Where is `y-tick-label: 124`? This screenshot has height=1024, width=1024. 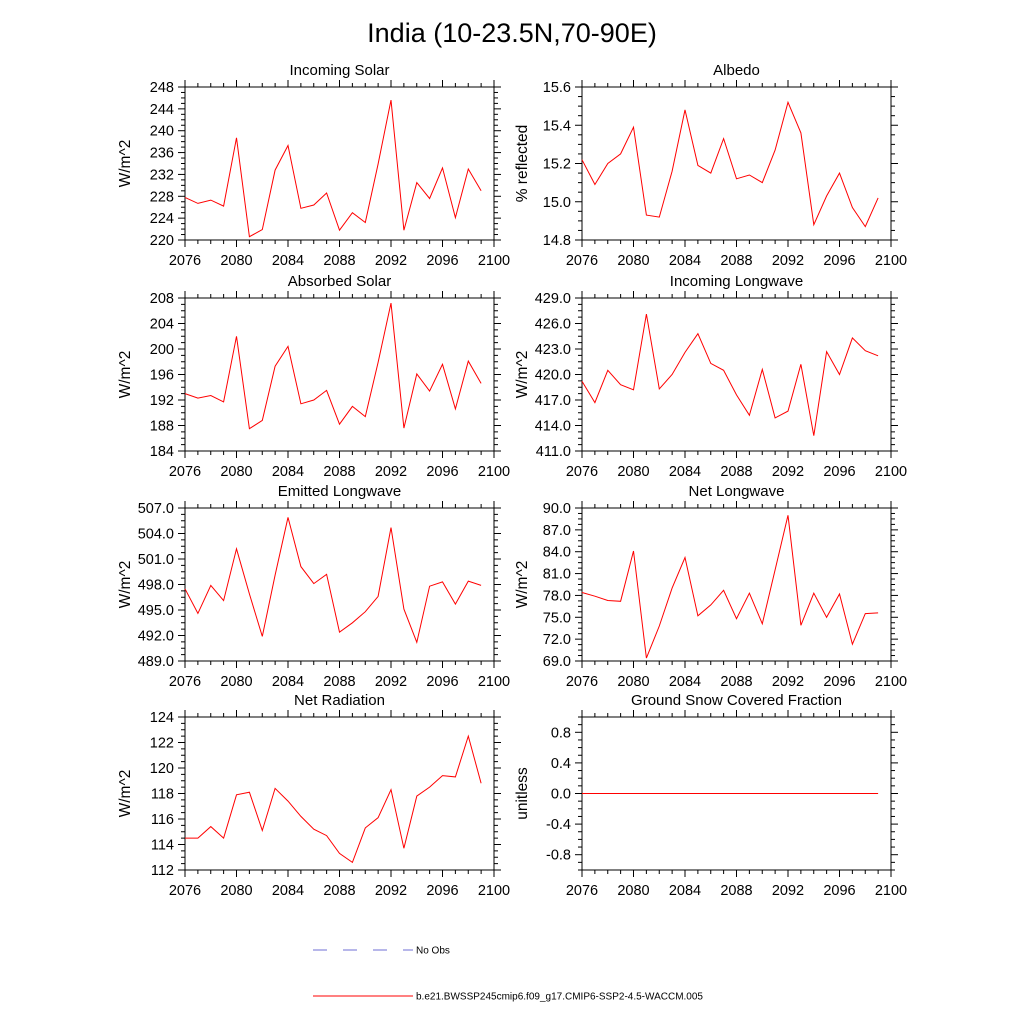
y-tick-label: 124 is located at coordinates (162, 718).